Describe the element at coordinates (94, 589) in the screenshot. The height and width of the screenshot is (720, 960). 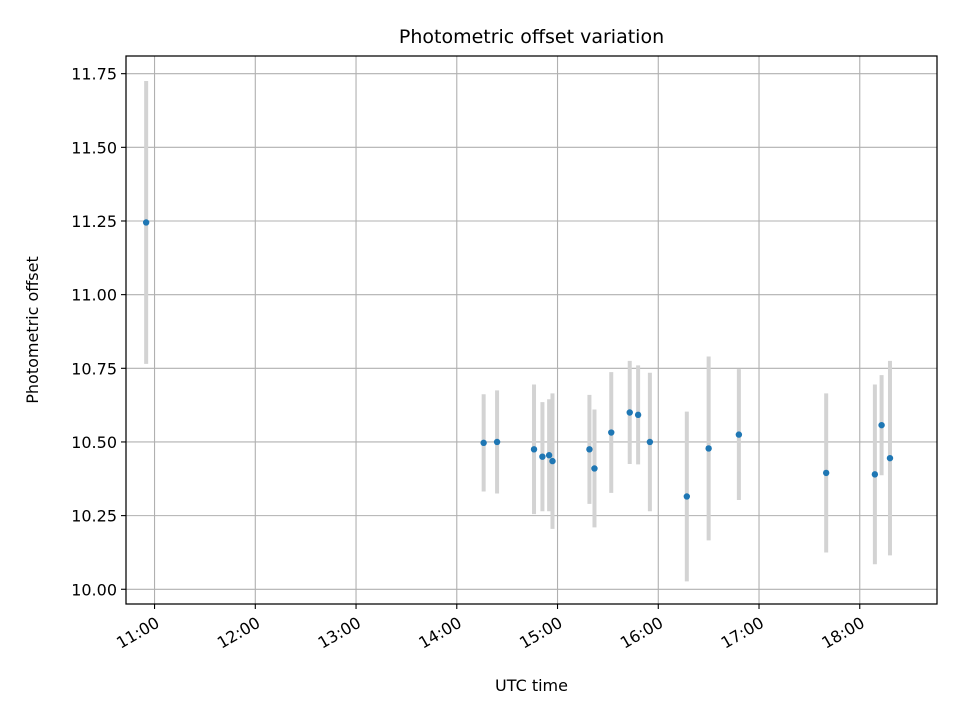
I see `y-tick-label: 10.00` at that location.